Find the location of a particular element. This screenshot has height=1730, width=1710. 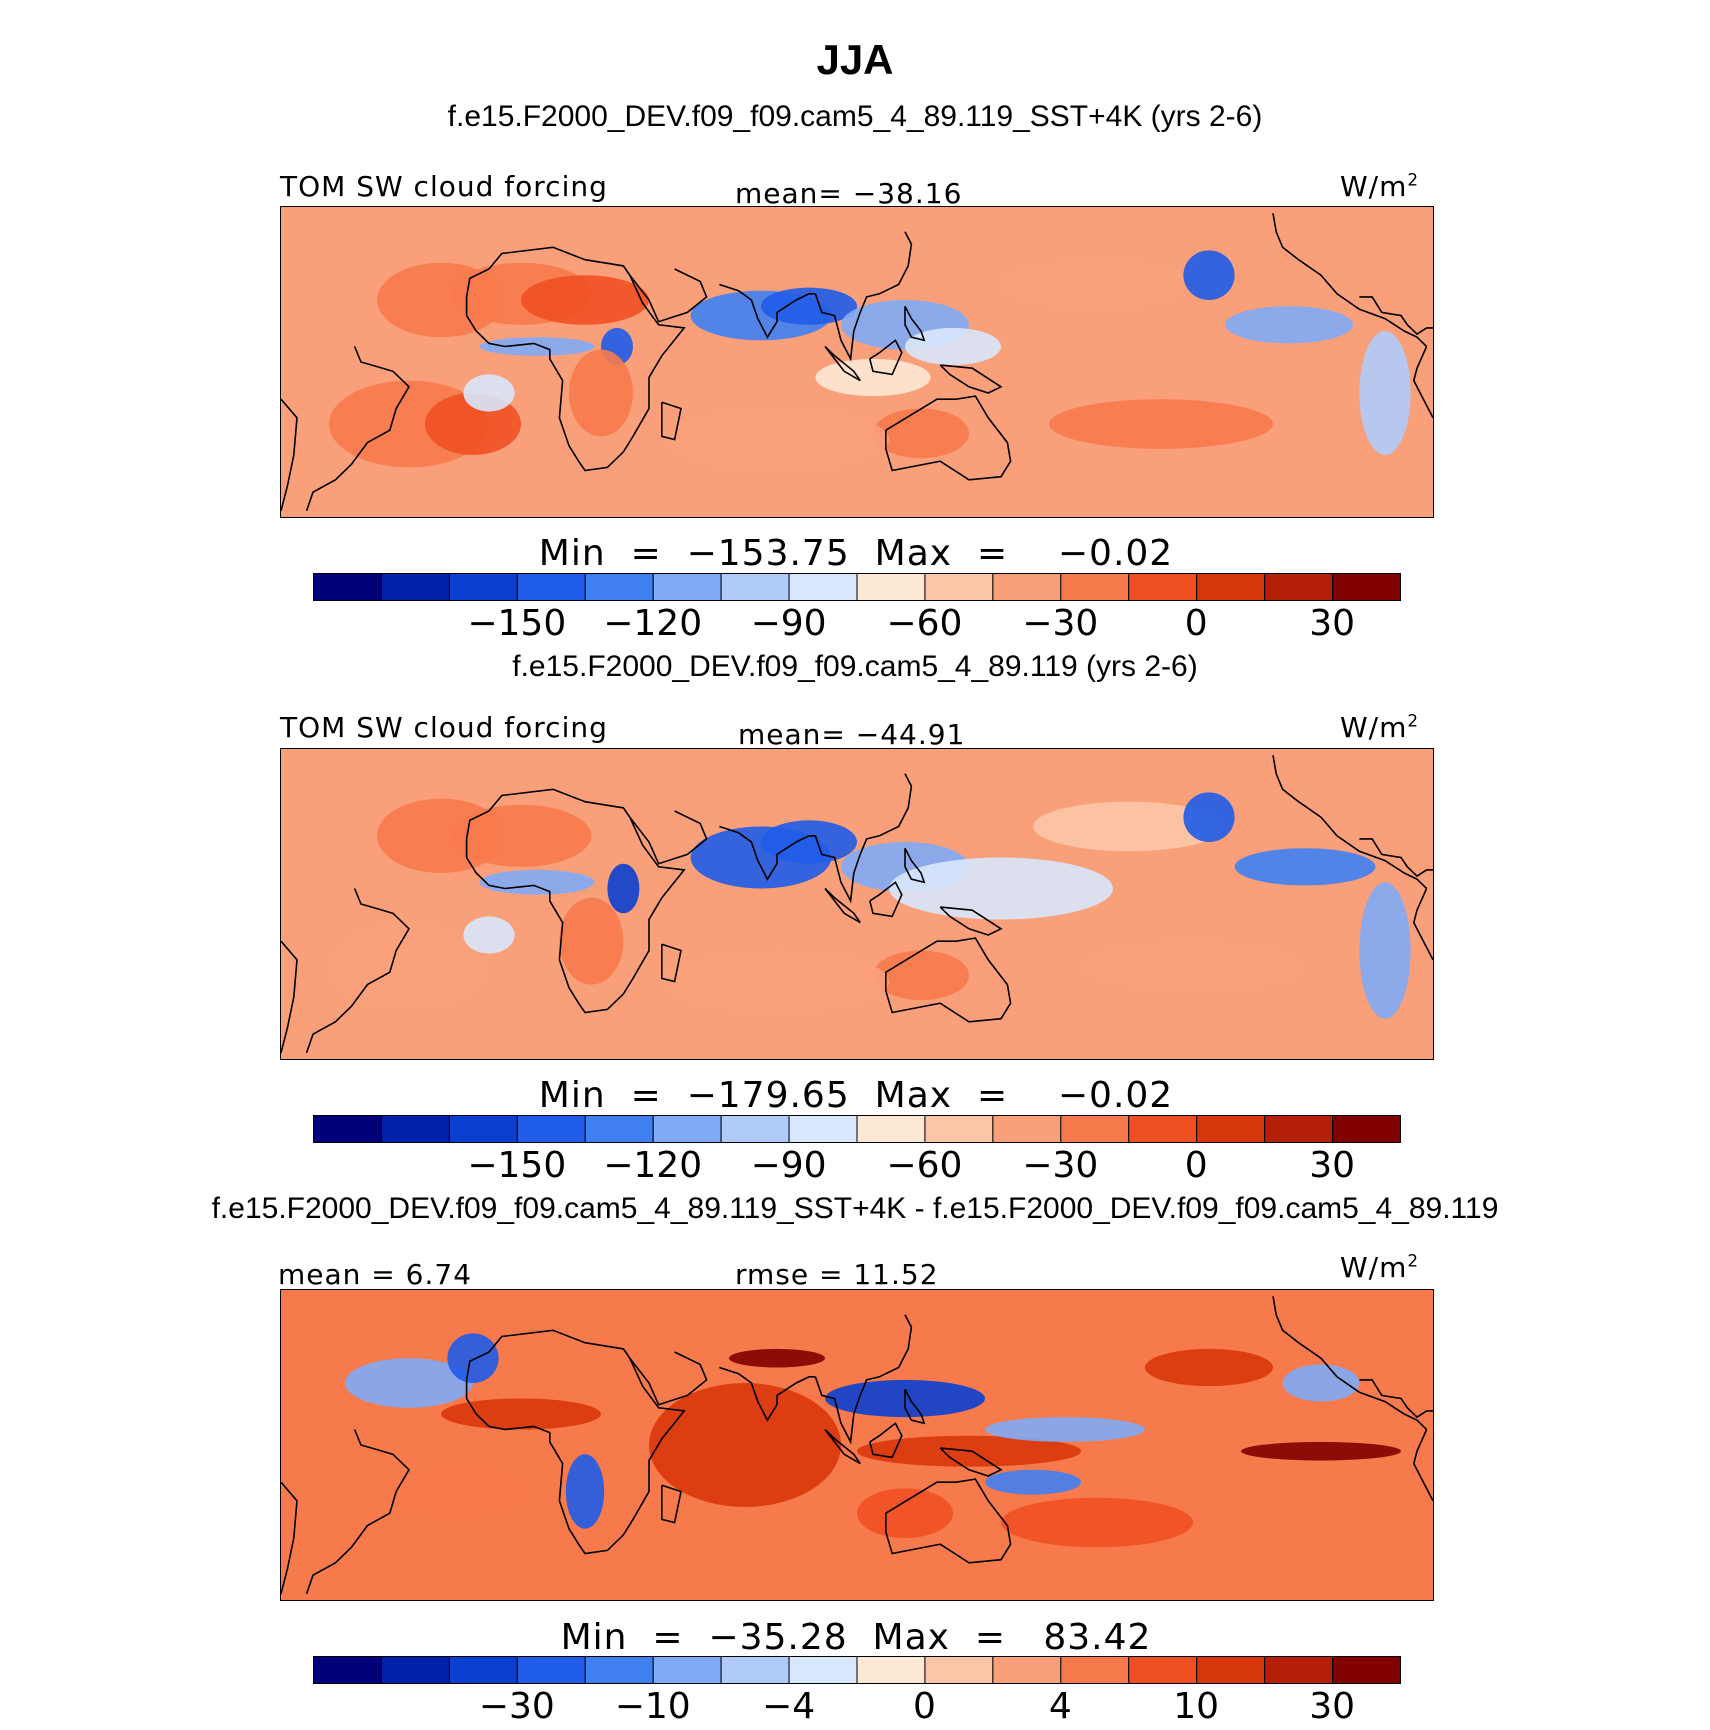

panel-2-map is located at coordinates (857, 904).